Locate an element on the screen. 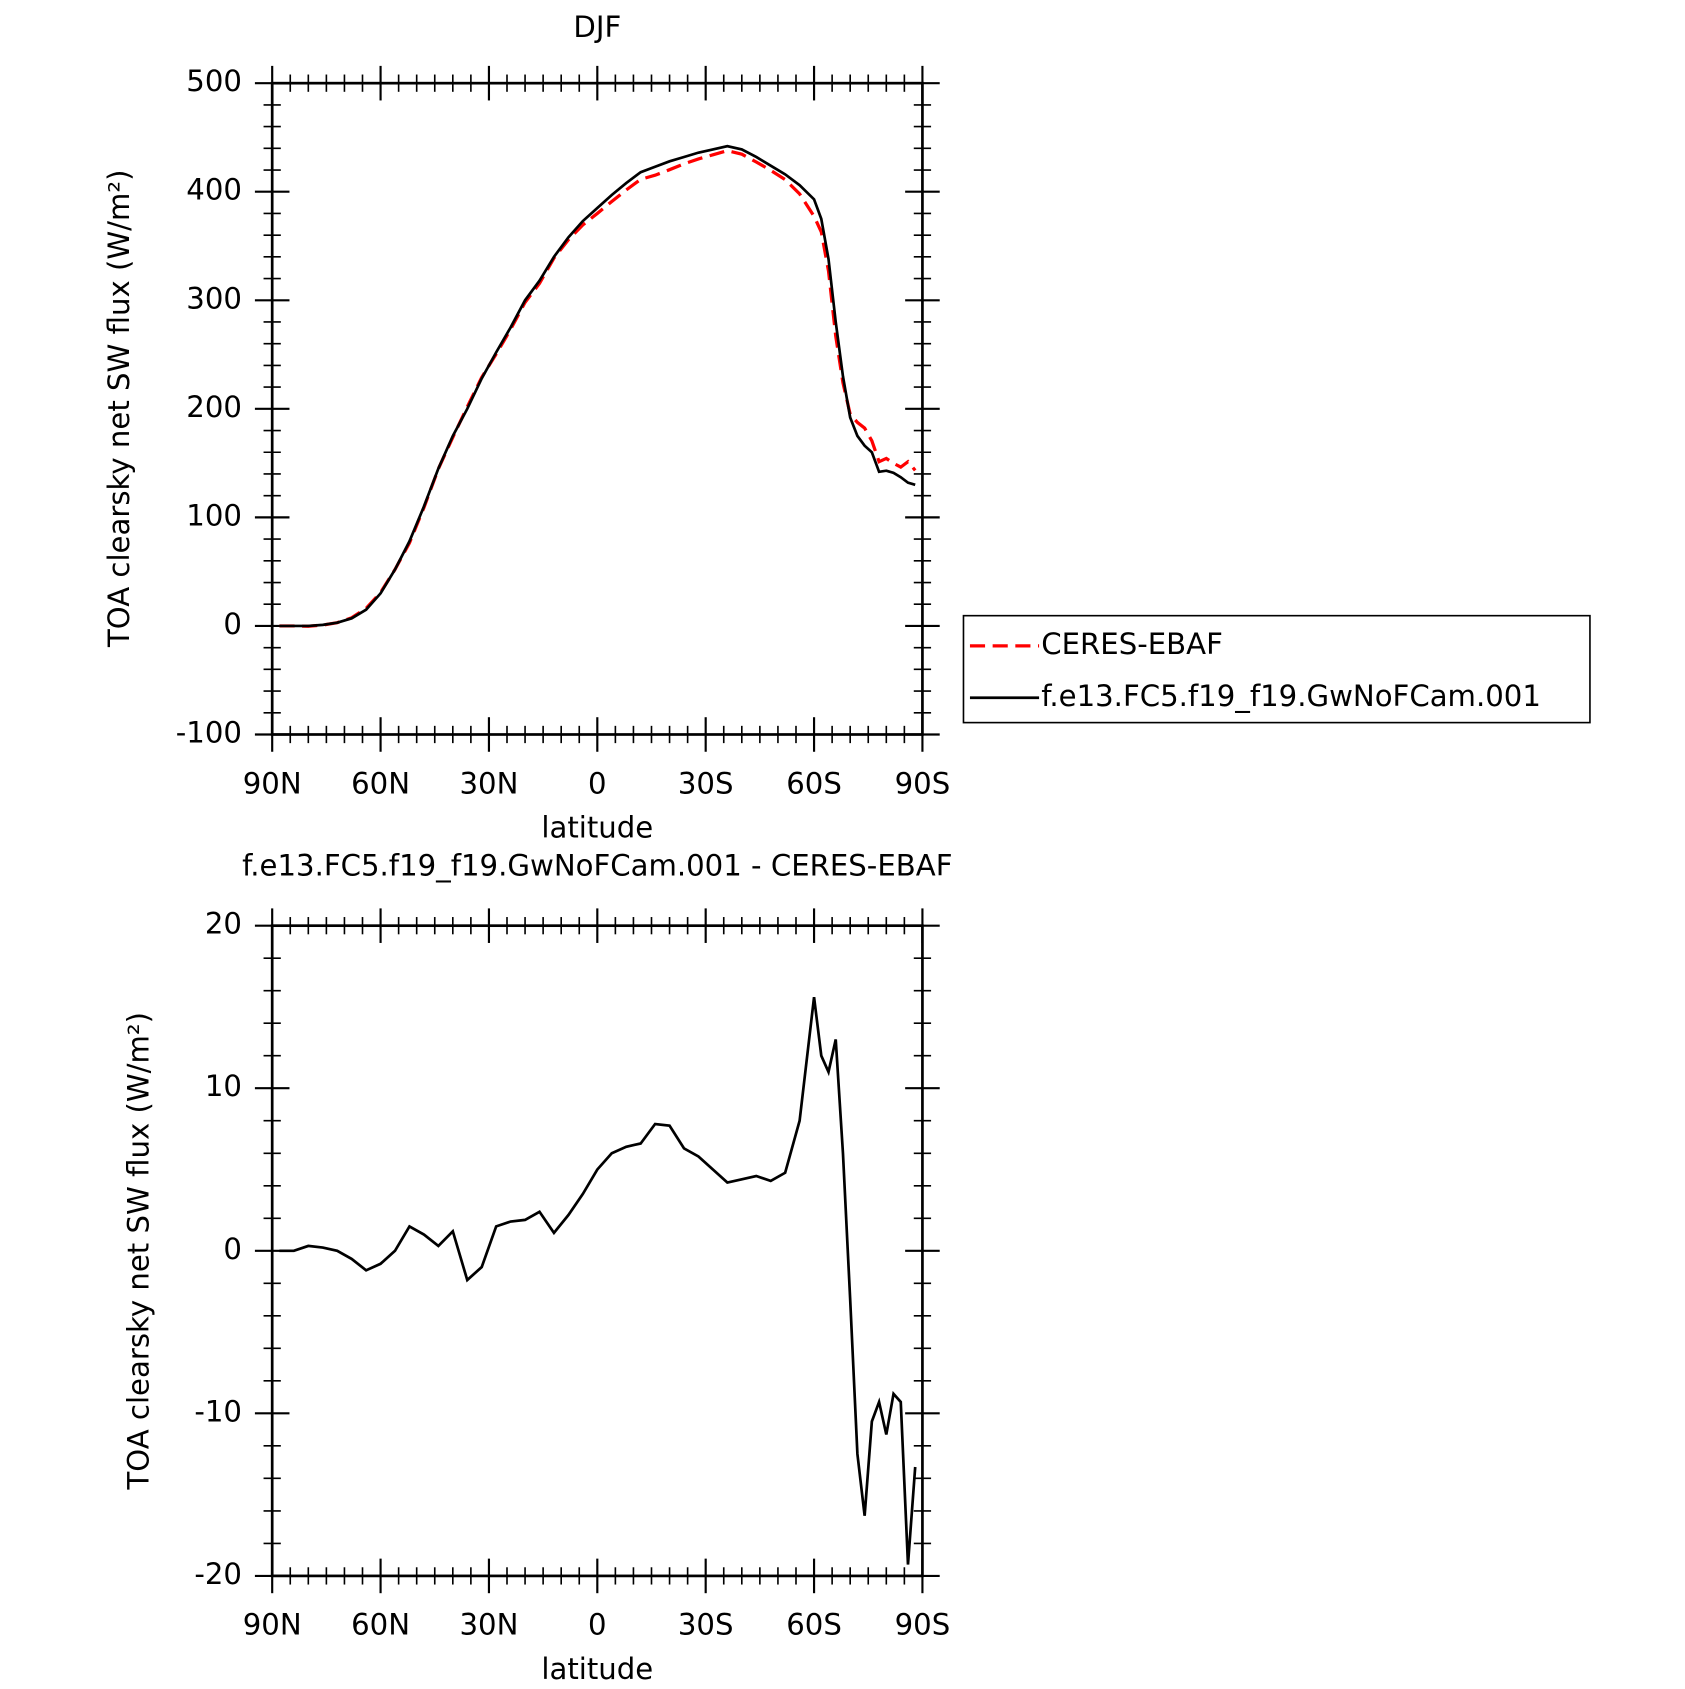 This screenshot has height=1689, width=1685. legend-box is located at coordinates (1276, 669).